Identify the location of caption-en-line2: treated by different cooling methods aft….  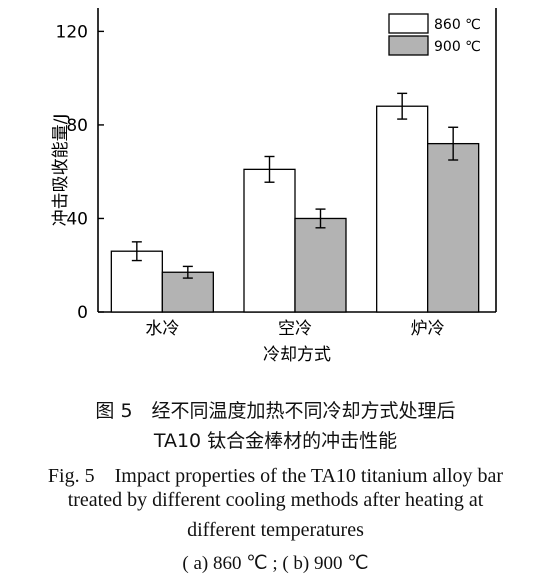
(275, 500).